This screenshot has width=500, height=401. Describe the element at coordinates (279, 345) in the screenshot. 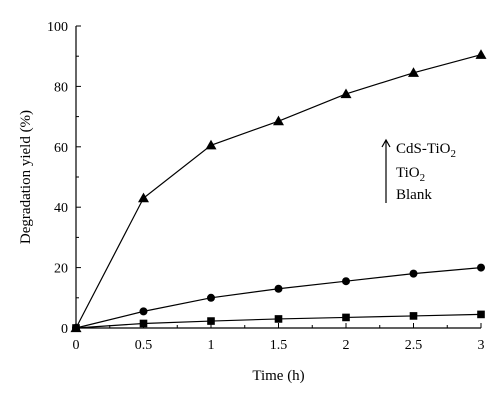

I see `x-tick-label: 1.5` at that location.